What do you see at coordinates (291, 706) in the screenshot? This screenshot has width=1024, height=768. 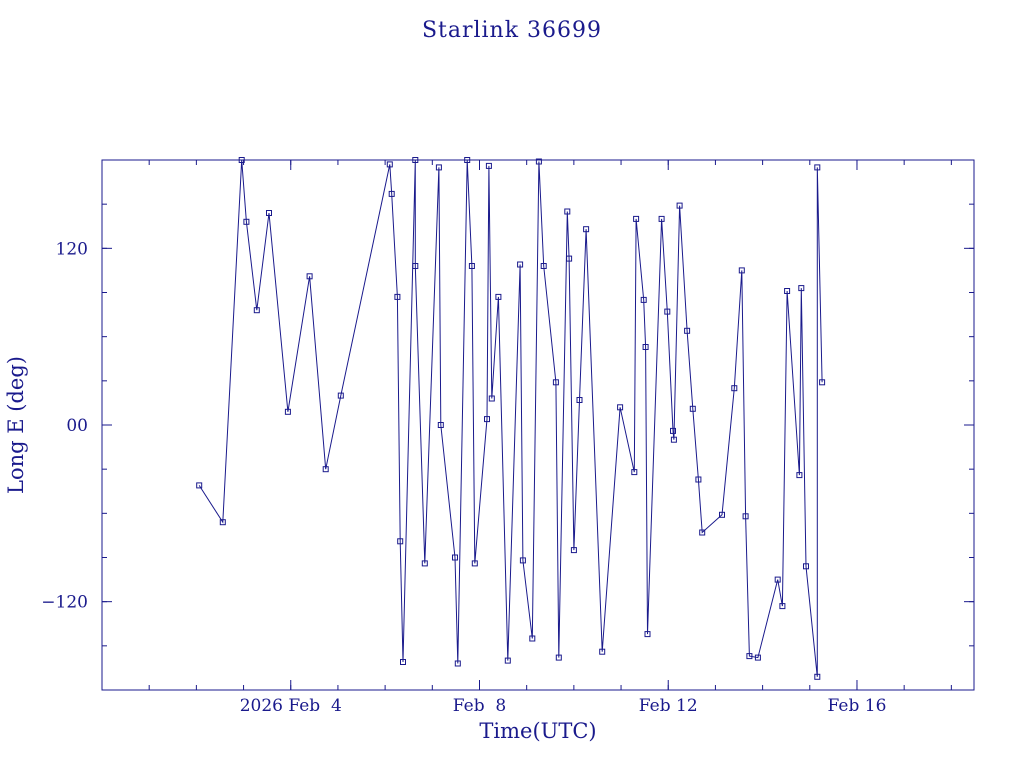 I see `x-tick-label: 2026 Feb 4` at bounding box center [291, 706].